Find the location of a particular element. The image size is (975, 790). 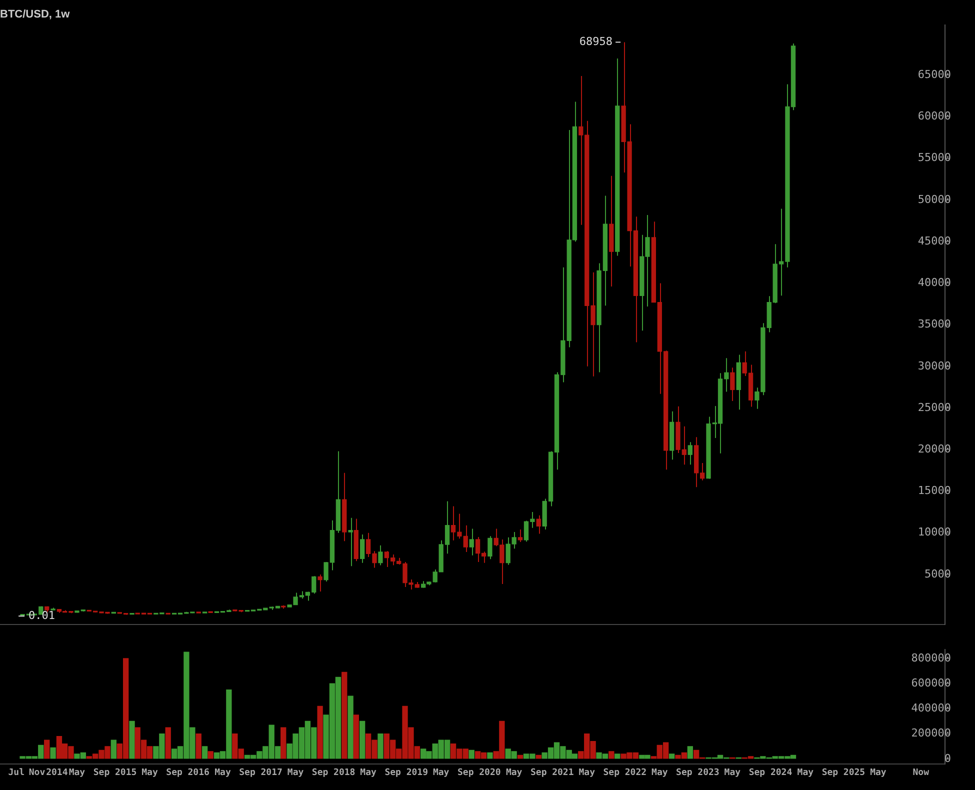

x-tick-label: 2020 is located at coordinates (490, 773).